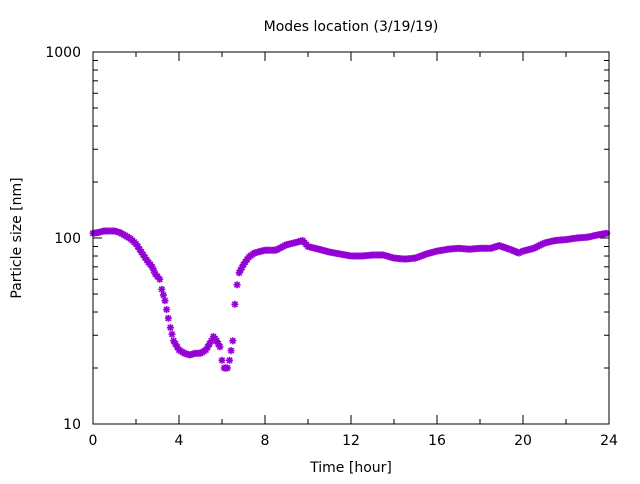  Describe the element at coordinates (609, 441) in the screenshot. I see `x-tick-label: 24` at that location.